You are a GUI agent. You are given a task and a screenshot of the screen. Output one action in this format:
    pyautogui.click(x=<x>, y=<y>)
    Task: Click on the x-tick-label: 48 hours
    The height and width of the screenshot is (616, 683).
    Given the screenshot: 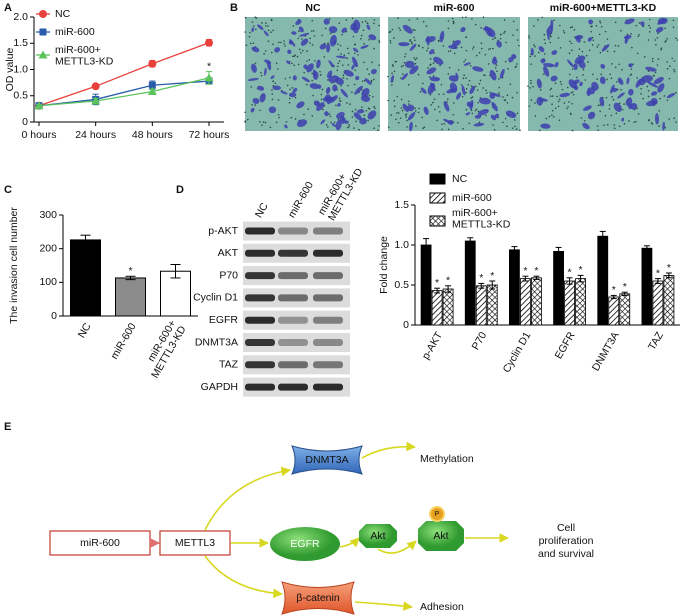 What is the action you would take?
    pyautogui.click(x=152, y=135)
    